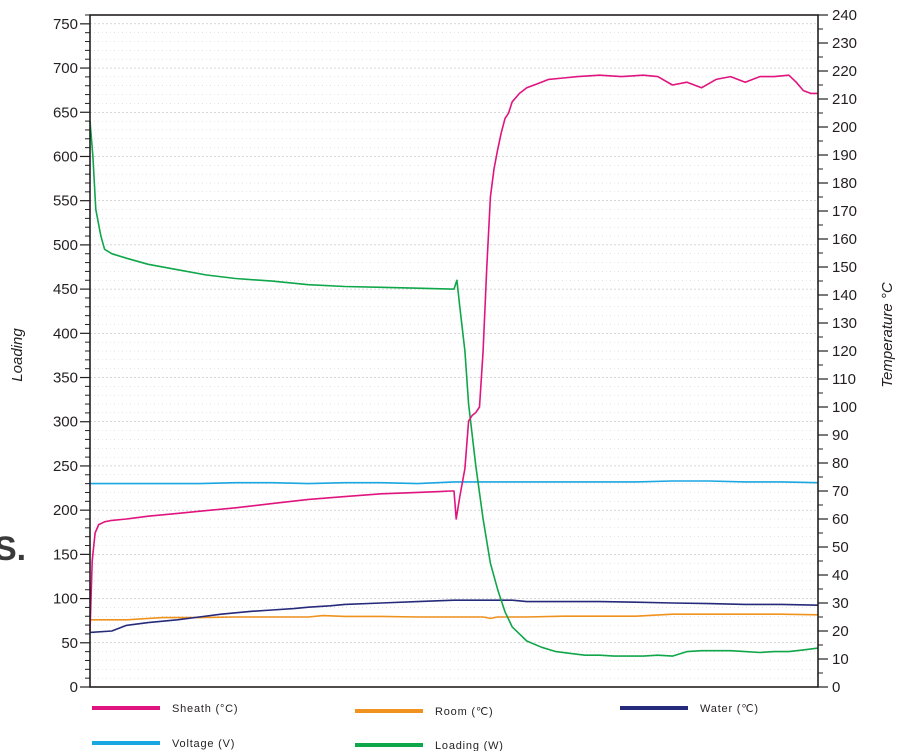  I want to click on left-tick-label: 500, so click(65, 245).